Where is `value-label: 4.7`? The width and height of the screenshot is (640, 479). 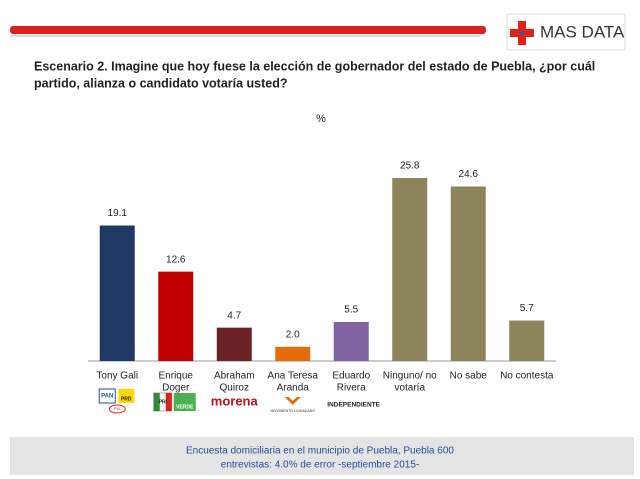
value-label: 4.7 is located at coordinates (234, 315).